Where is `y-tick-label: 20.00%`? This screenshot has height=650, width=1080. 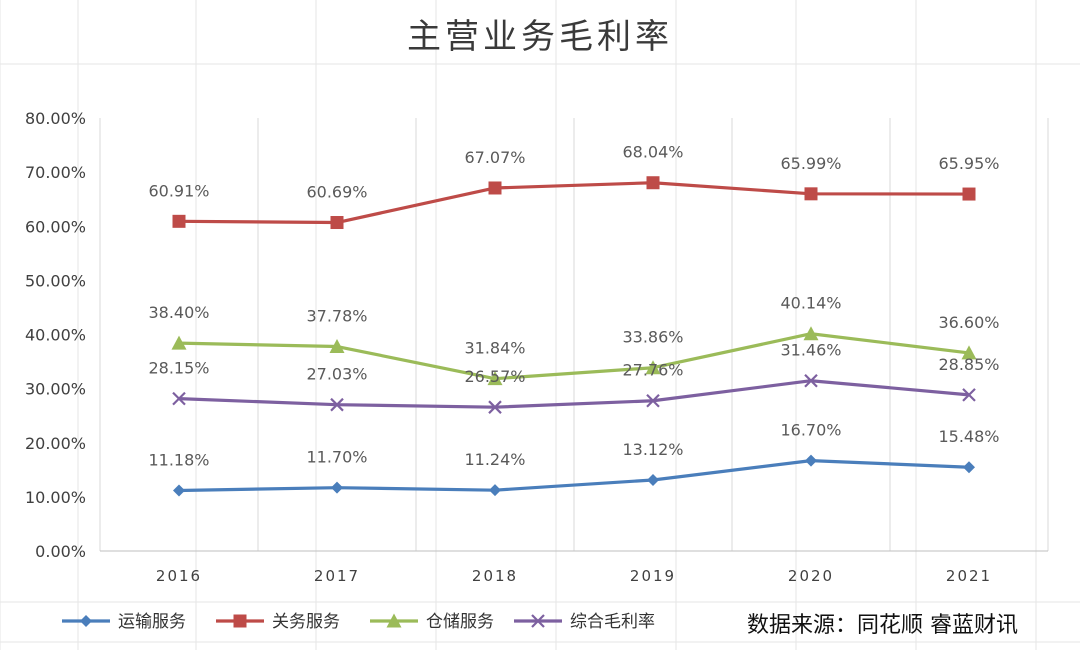 y-tick-label: 20.00% is located at coordinates (55, 443).